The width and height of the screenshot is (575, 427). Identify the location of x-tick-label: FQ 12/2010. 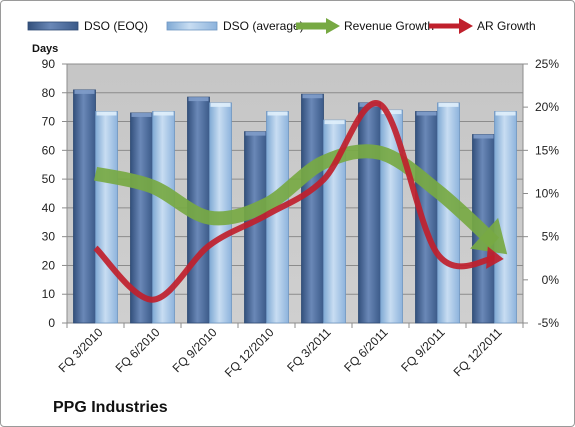
(249, 352).